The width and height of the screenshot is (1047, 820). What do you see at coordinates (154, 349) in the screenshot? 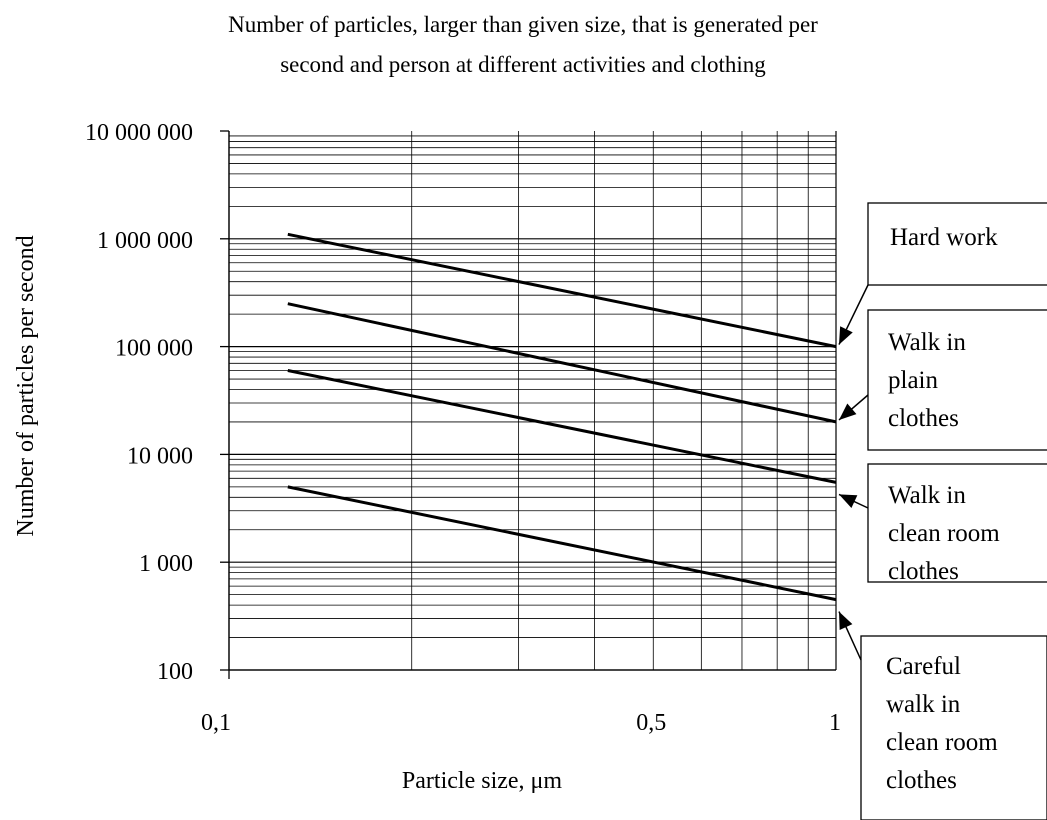
I see `y-tick-label: 100 000` at bounding box center [154, 349].